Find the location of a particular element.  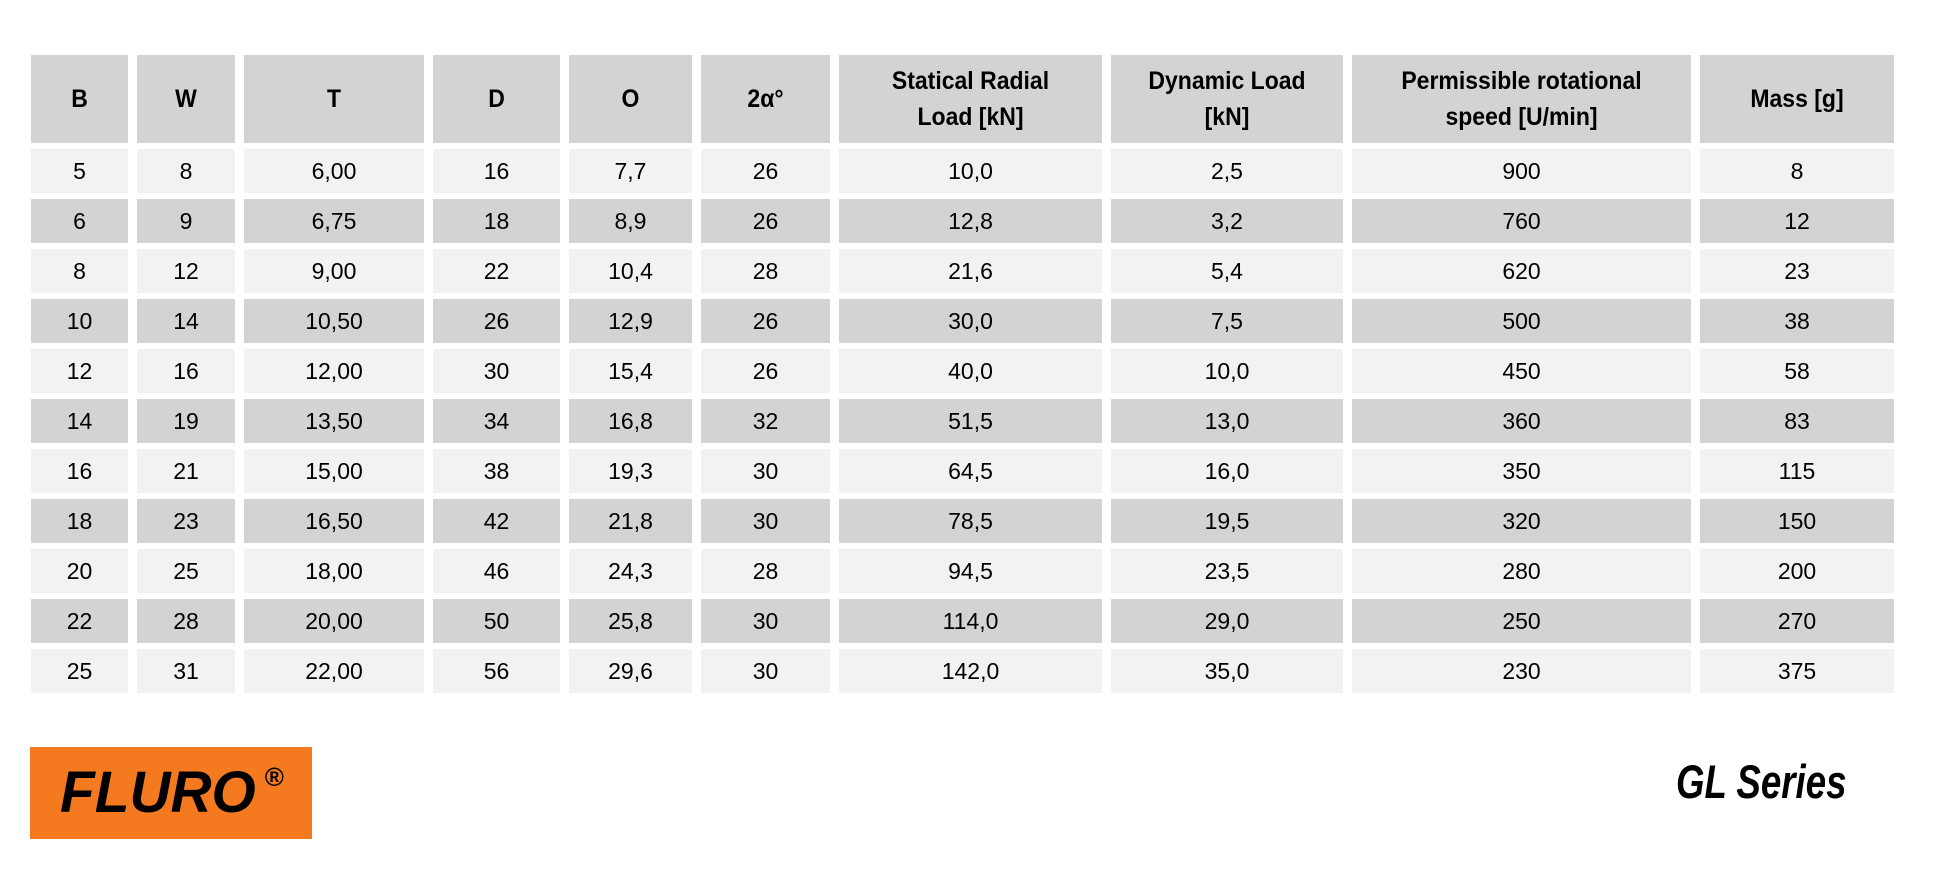

cell-dynamic-load: 23,5 is located at coordinates (1227, 571).